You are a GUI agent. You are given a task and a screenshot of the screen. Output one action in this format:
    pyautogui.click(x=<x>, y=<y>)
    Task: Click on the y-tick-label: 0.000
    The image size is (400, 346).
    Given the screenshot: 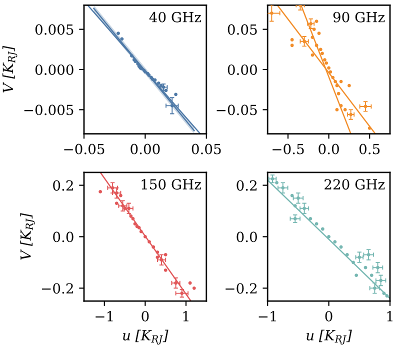 What is the action you would take?
    pyautogui.click(x=54, y=69)
    